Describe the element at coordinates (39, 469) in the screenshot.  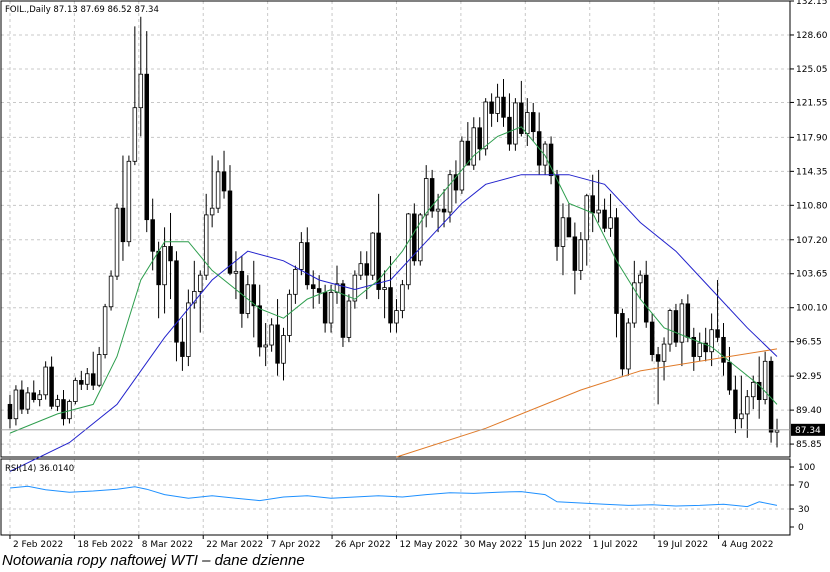
I see `rsi-label: RSI(14) 36.0140` at that location.